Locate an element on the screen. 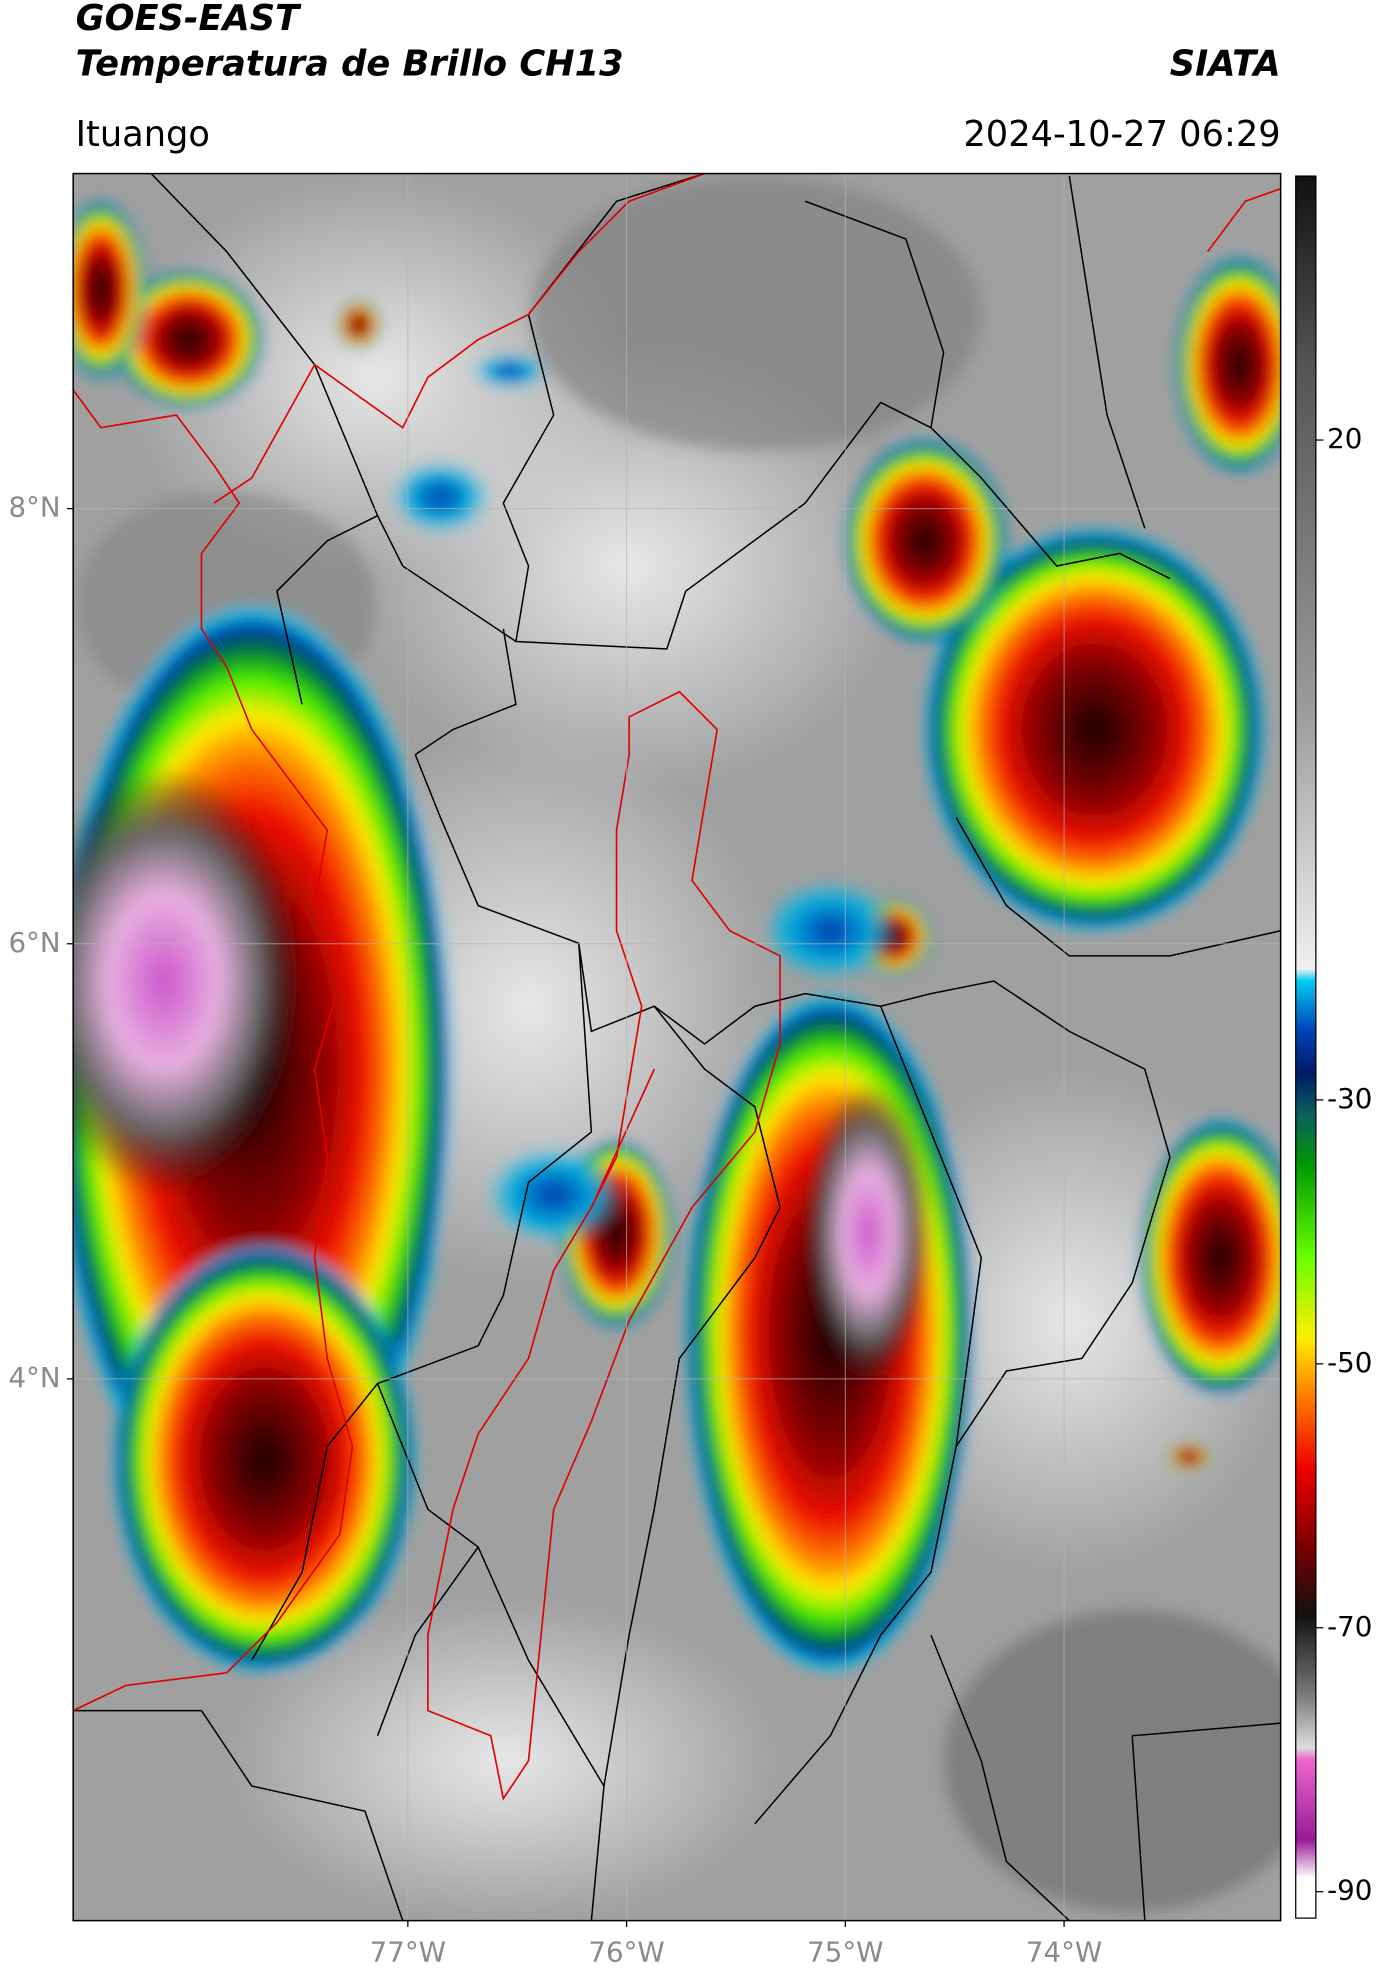 This screenshot has width=1384, height=1981. colorbar-tick-label: 20 is located at coordinates (1344, 438).